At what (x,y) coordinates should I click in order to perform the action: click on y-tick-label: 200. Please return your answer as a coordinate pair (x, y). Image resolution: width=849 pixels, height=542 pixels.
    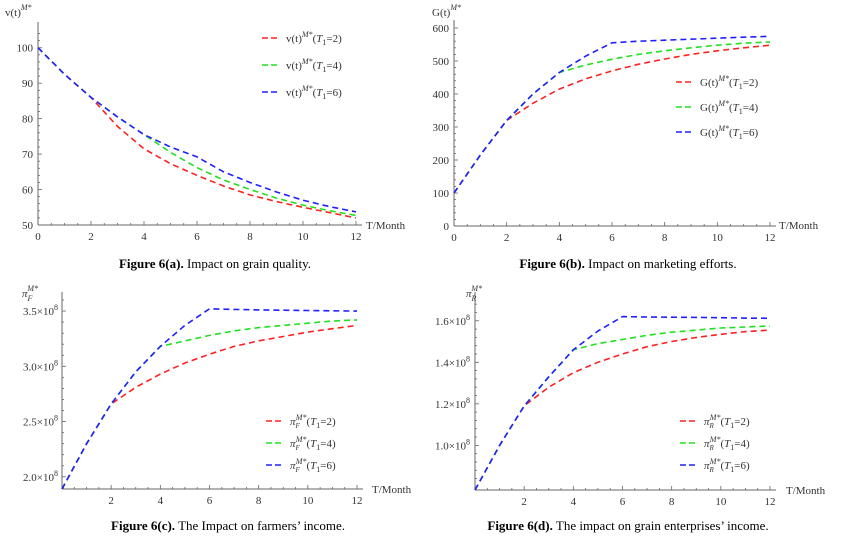
    Looking at the image, I should click on (441, 161).